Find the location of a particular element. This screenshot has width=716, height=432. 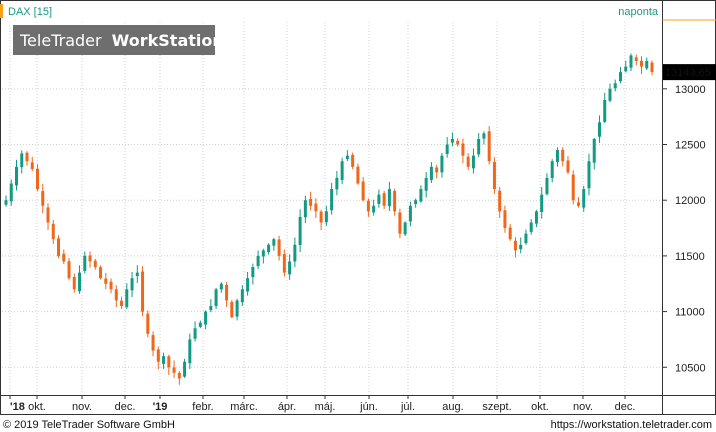

x-tick-label: dec. is located at coordinates (625, 407).